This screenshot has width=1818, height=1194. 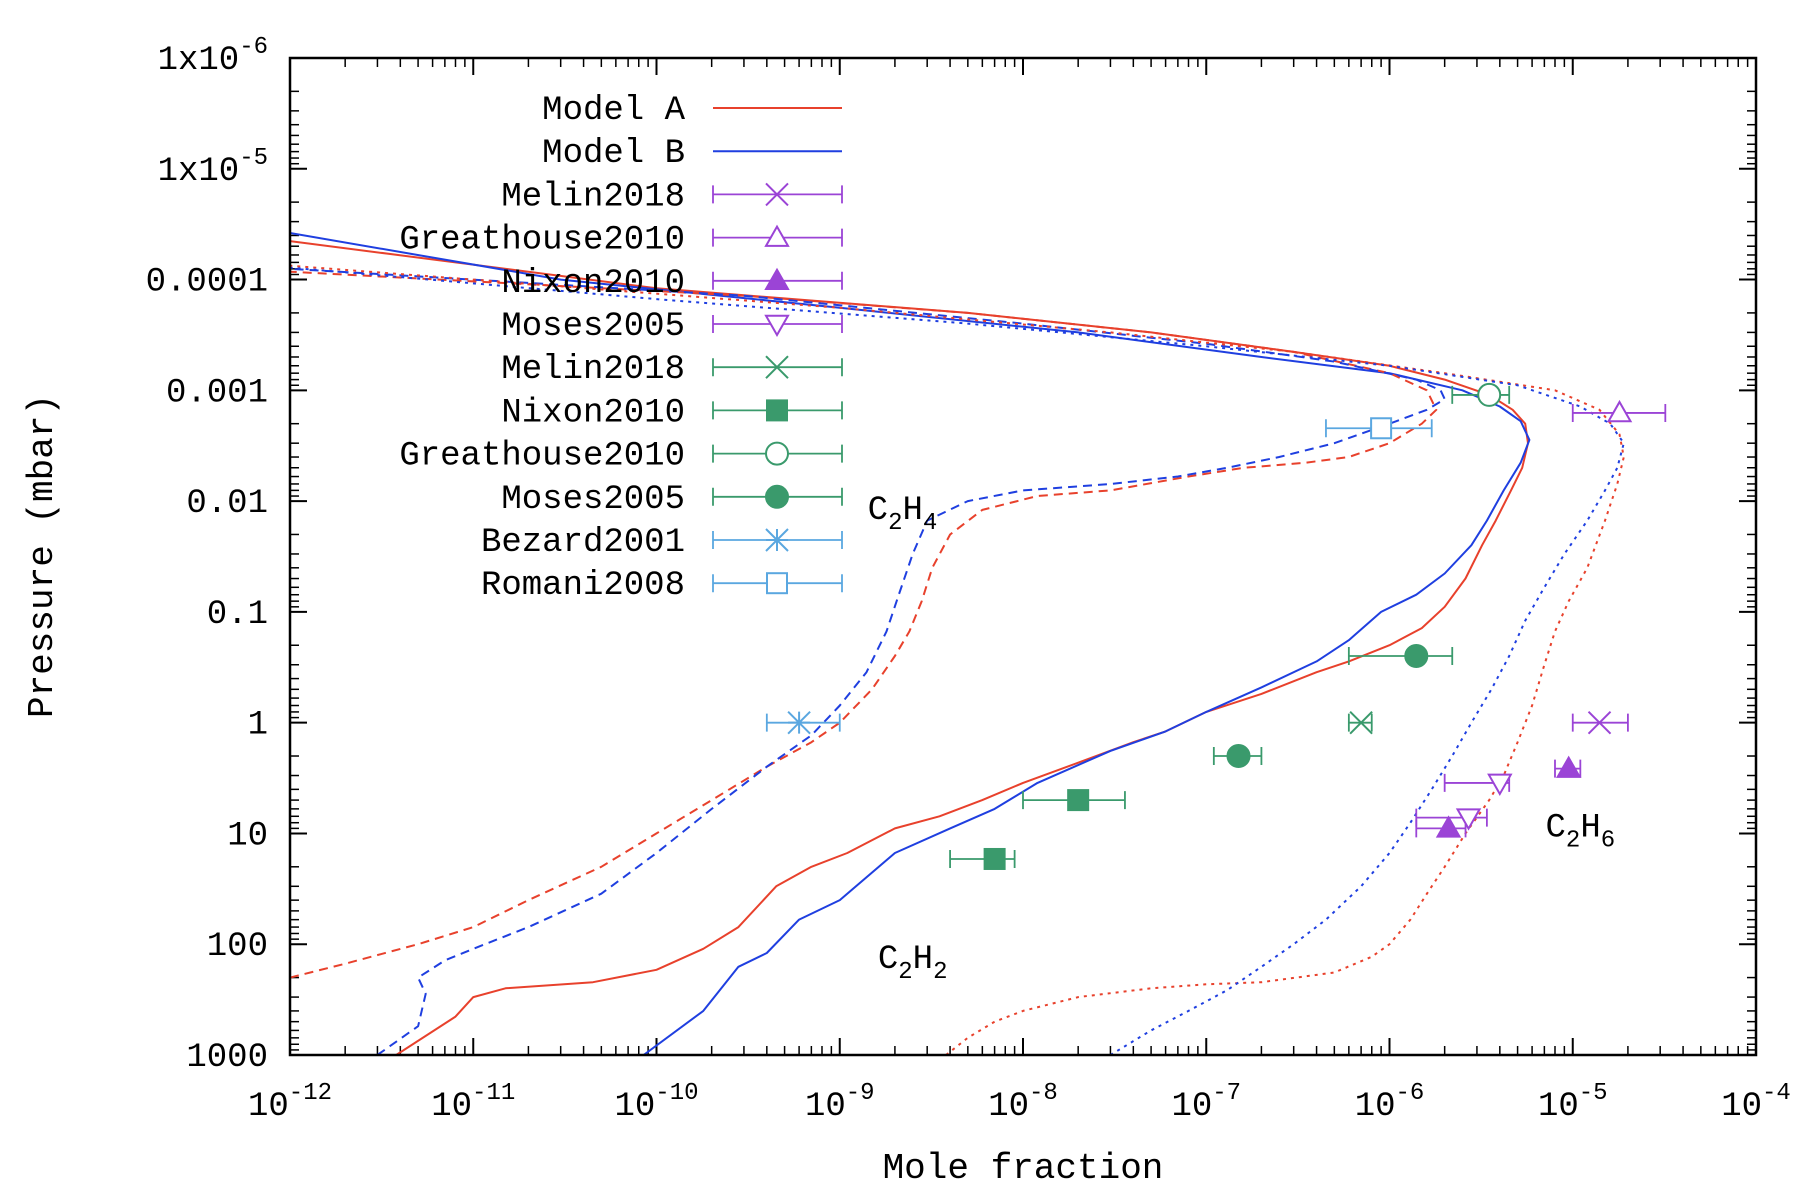 I want to click on x-tick-label: 10⁻⁶, so click(x=1390, y=1103).